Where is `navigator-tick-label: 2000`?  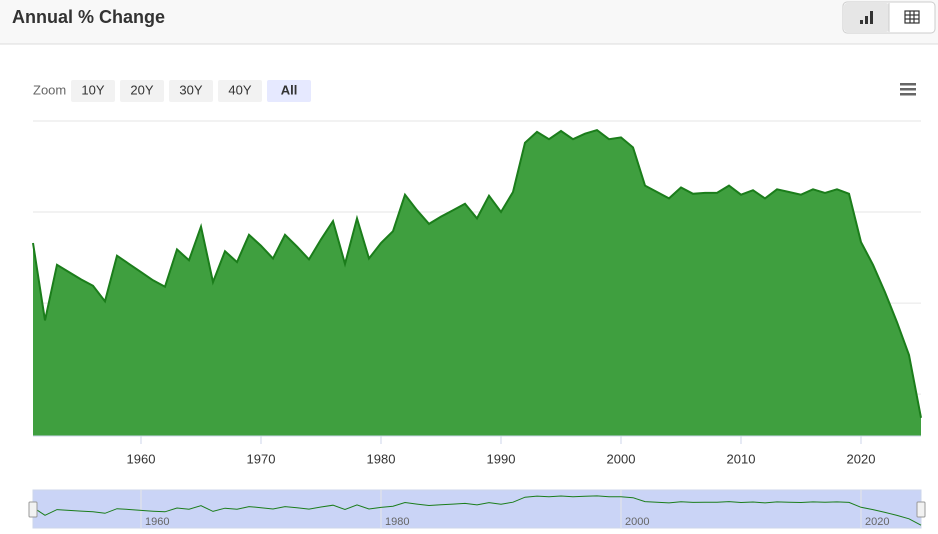 navigator-tick-label: 2000 is located at coordinates (637, 522).